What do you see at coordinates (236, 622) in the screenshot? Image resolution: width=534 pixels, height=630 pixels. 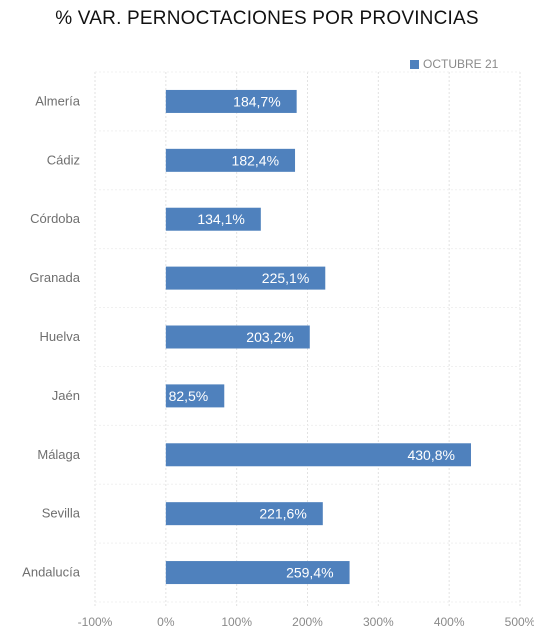 I see `x-tick-label: 100%` at bounding box center [236, 622].